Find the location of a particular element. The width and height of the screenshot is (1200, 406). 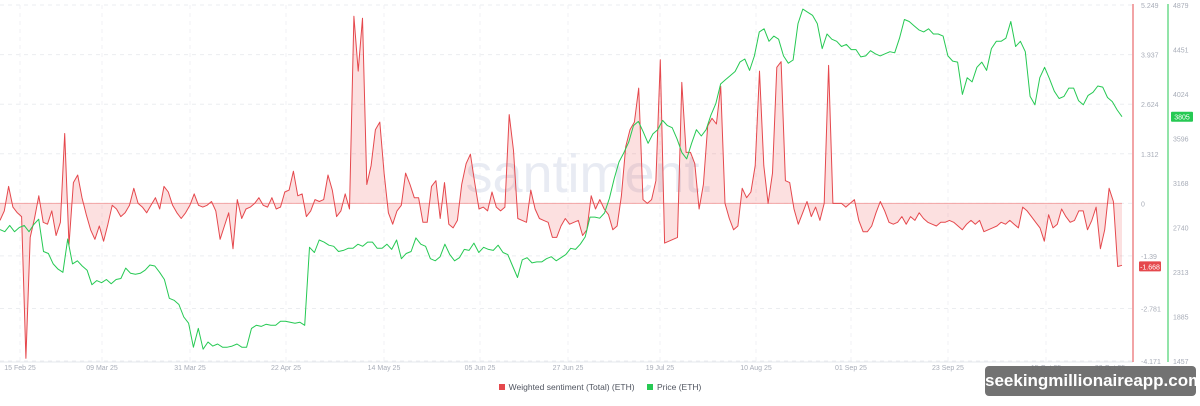

sentiment-tick-label: -1.39 is located at coordinates (1149, 257).